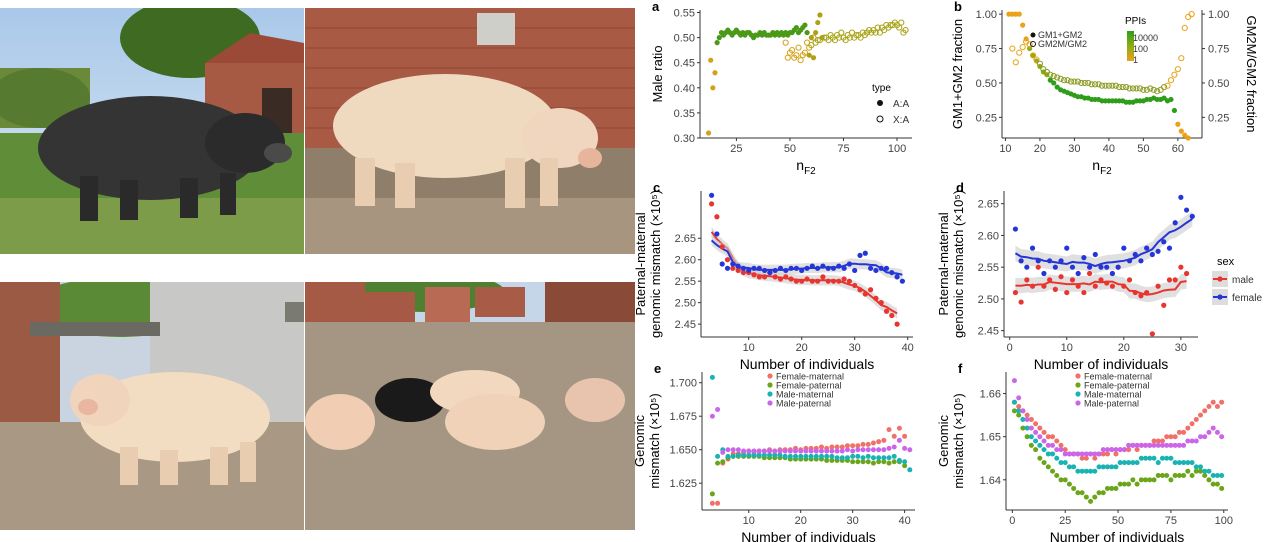 Image resolution: width=1270 pixels, height=542 pixels. I want to click on x-tick-label: 10, so click(1005, 149).